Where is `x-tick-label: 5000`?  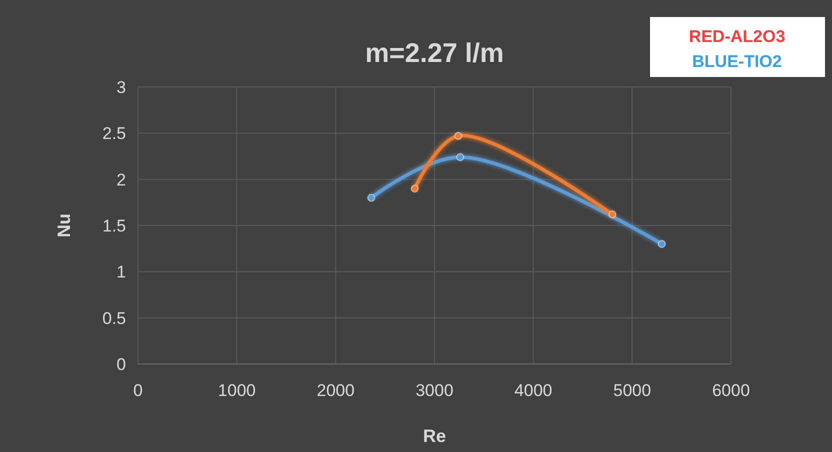 x-tick-label: 5000 is located at coordinates (632, 390).